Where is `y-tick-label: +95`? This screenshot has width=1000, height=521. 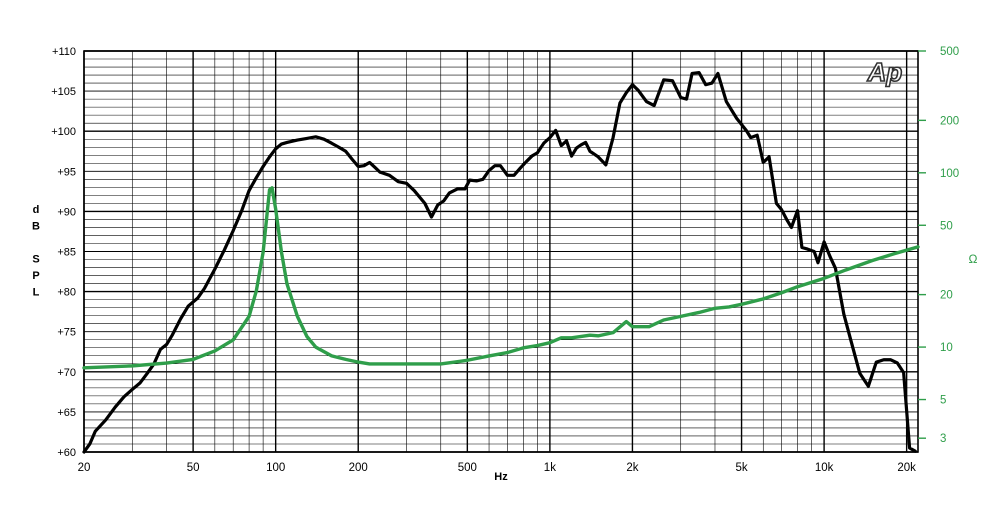
y-tick-label: +95 is located at coordinates (66, 172).